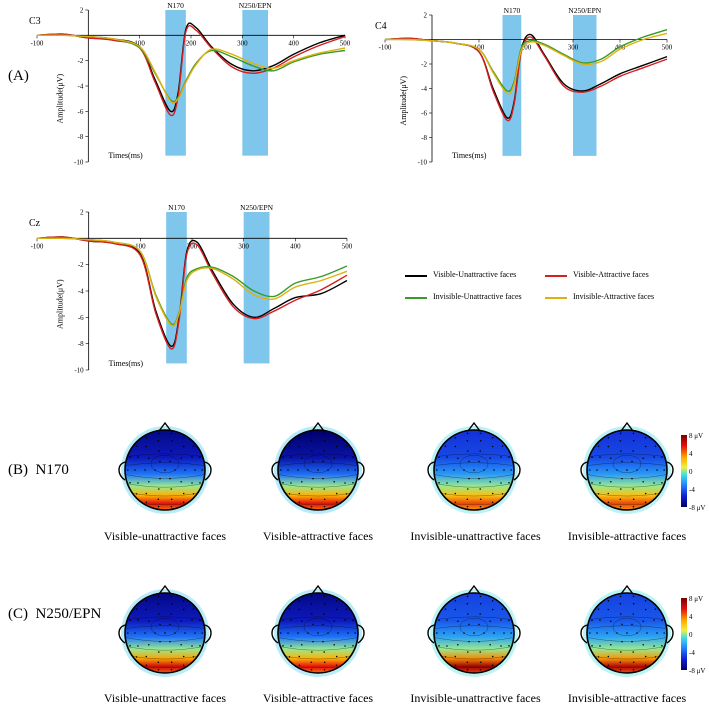 Image resolution: width=709 pixels, height=712 pixels. I want to click on panel-b-letter: (B), so click(18, 470).